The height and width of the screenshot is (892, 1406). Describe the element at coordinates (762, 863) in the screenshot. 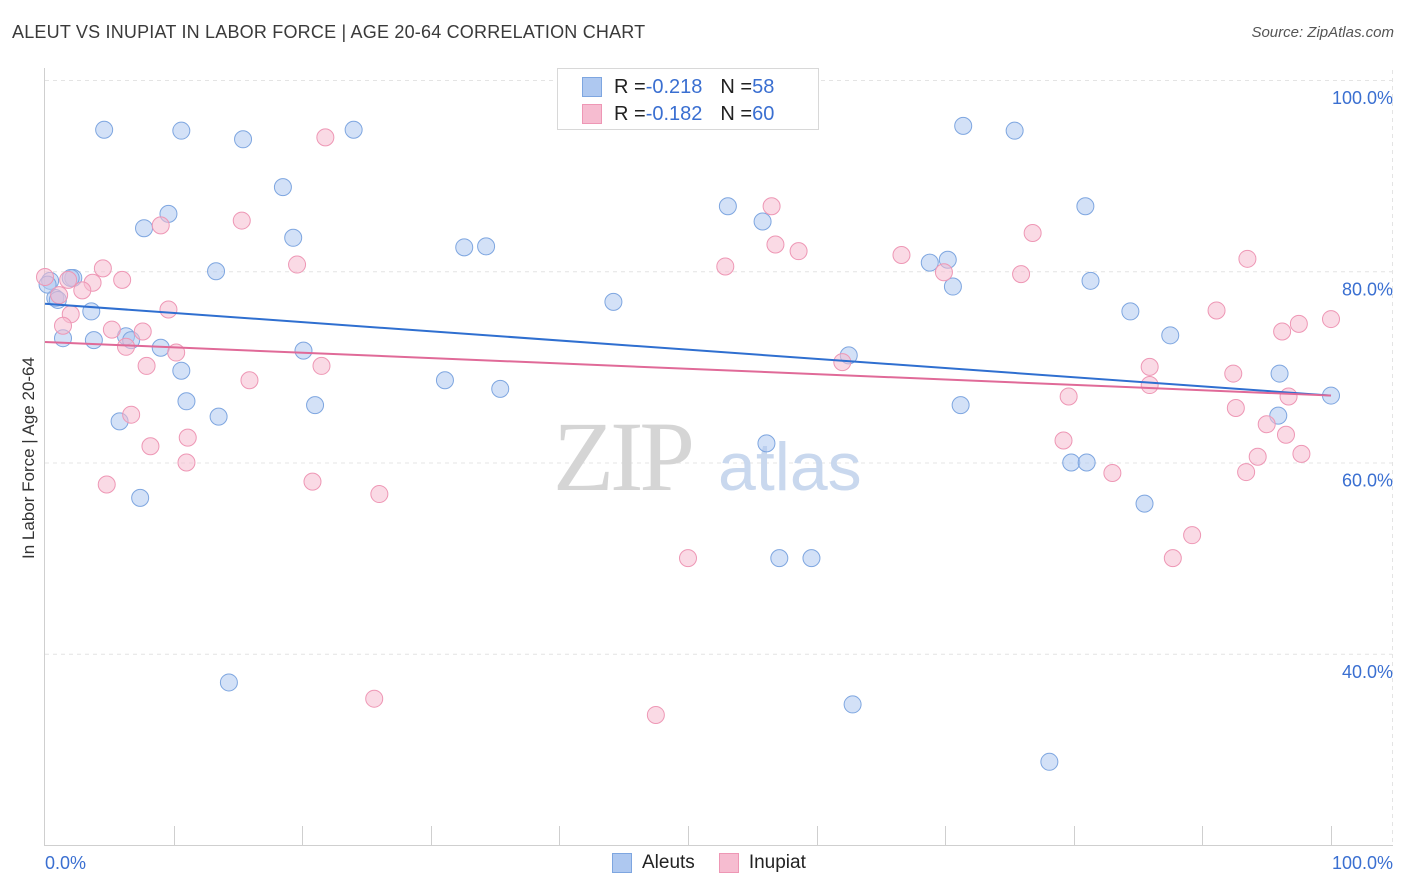

I see `legend-item-inupiat: Inupiat` at that location.